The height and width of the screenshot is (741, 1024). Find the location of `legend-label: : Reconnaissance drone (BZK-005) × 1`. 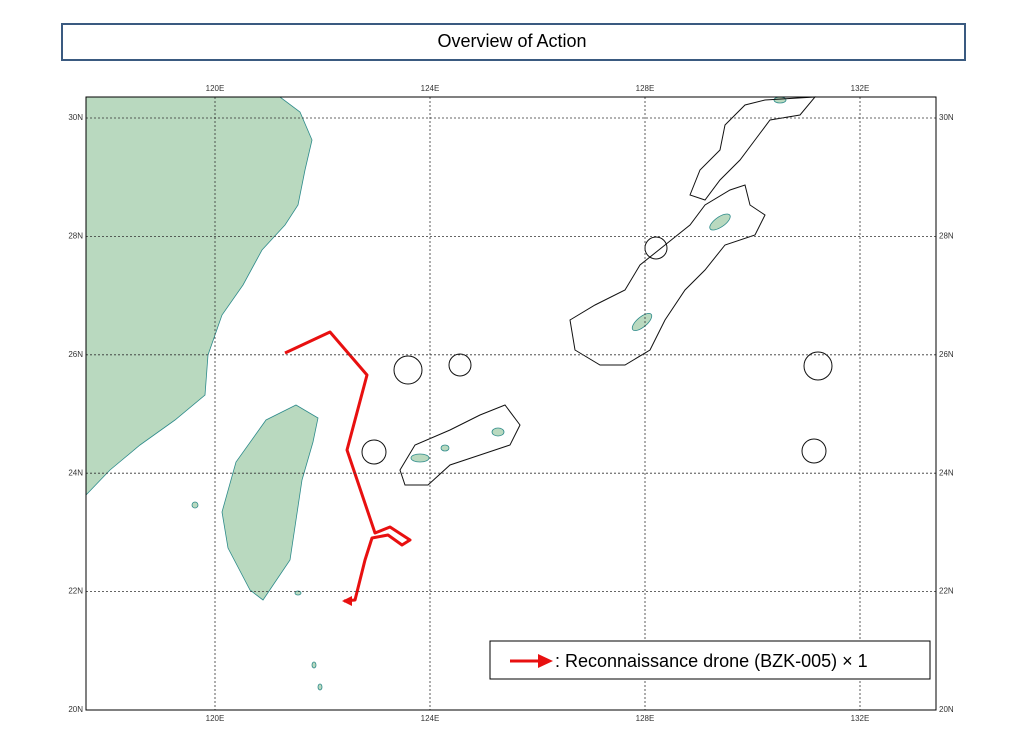

legend-label: : Reconnaissance drone (BZK-005) × 1 is located at coordinates (711, 661).